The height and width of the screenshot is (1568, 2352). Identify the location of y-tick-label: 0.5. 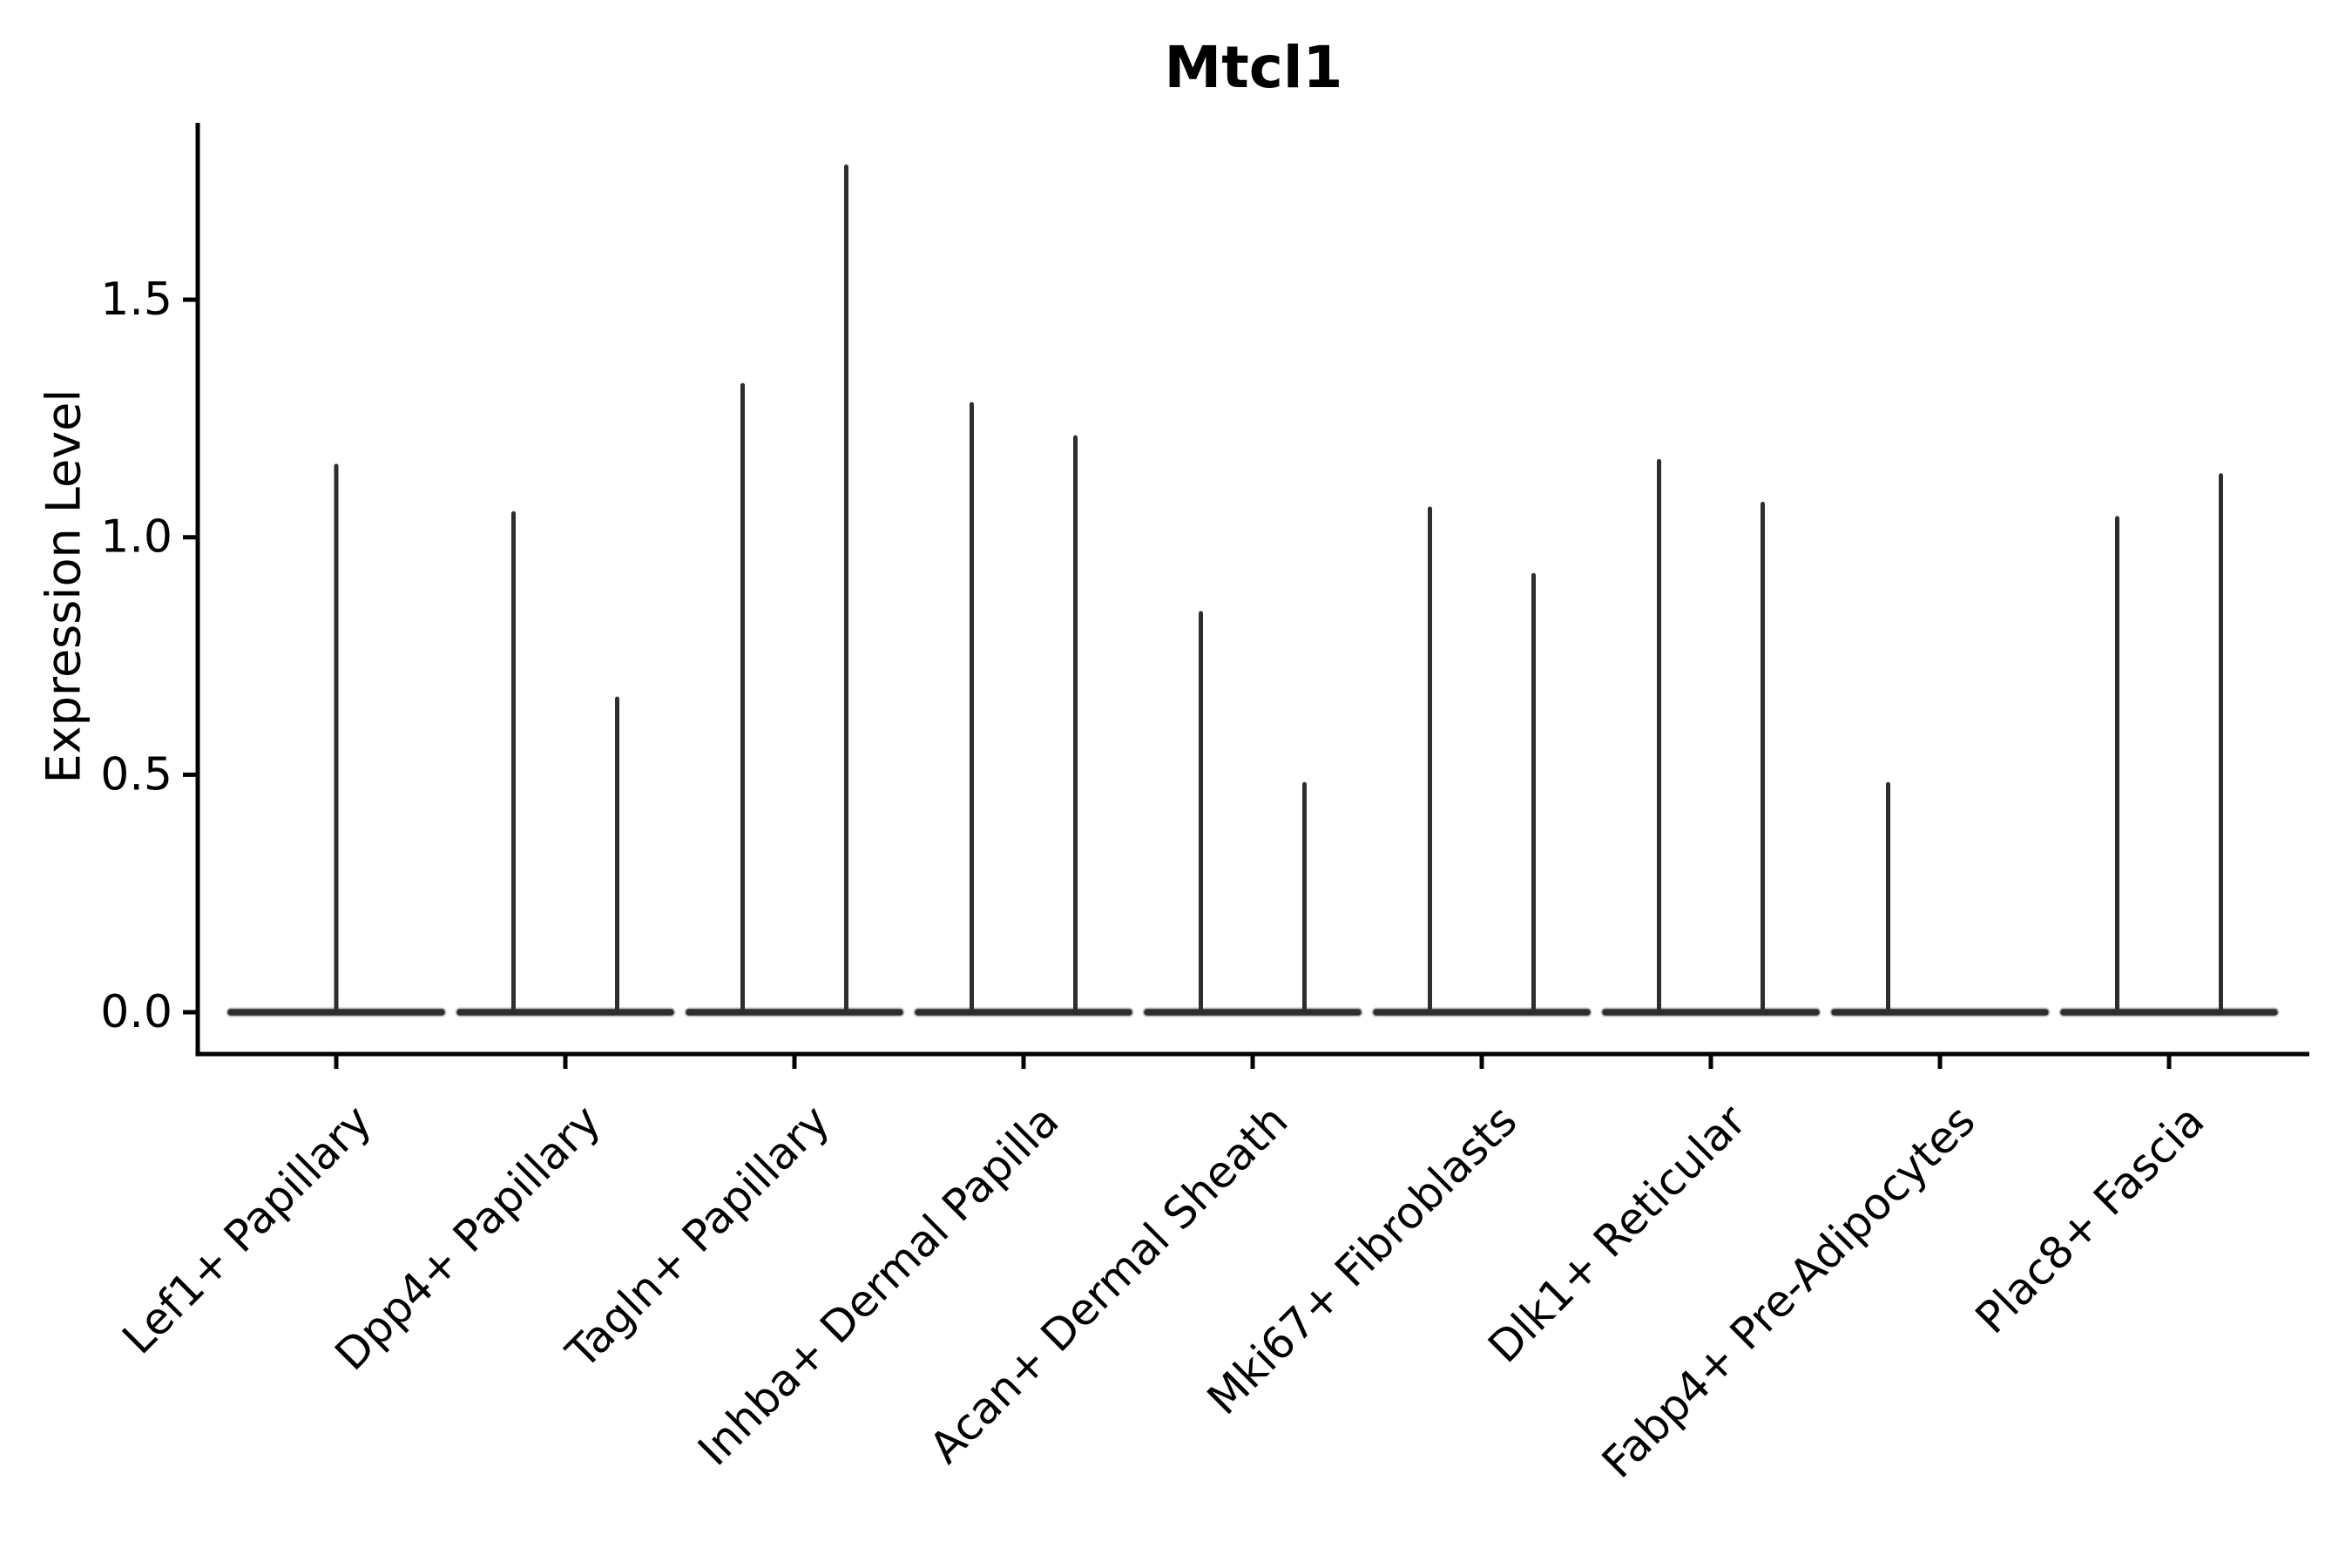
(136, 775).